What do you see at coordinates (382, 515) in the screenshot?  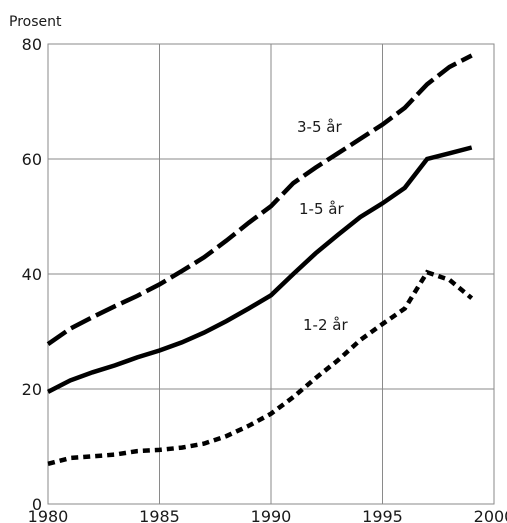 I see `x-tick-label: 1995` at bounding box center [382, 515].